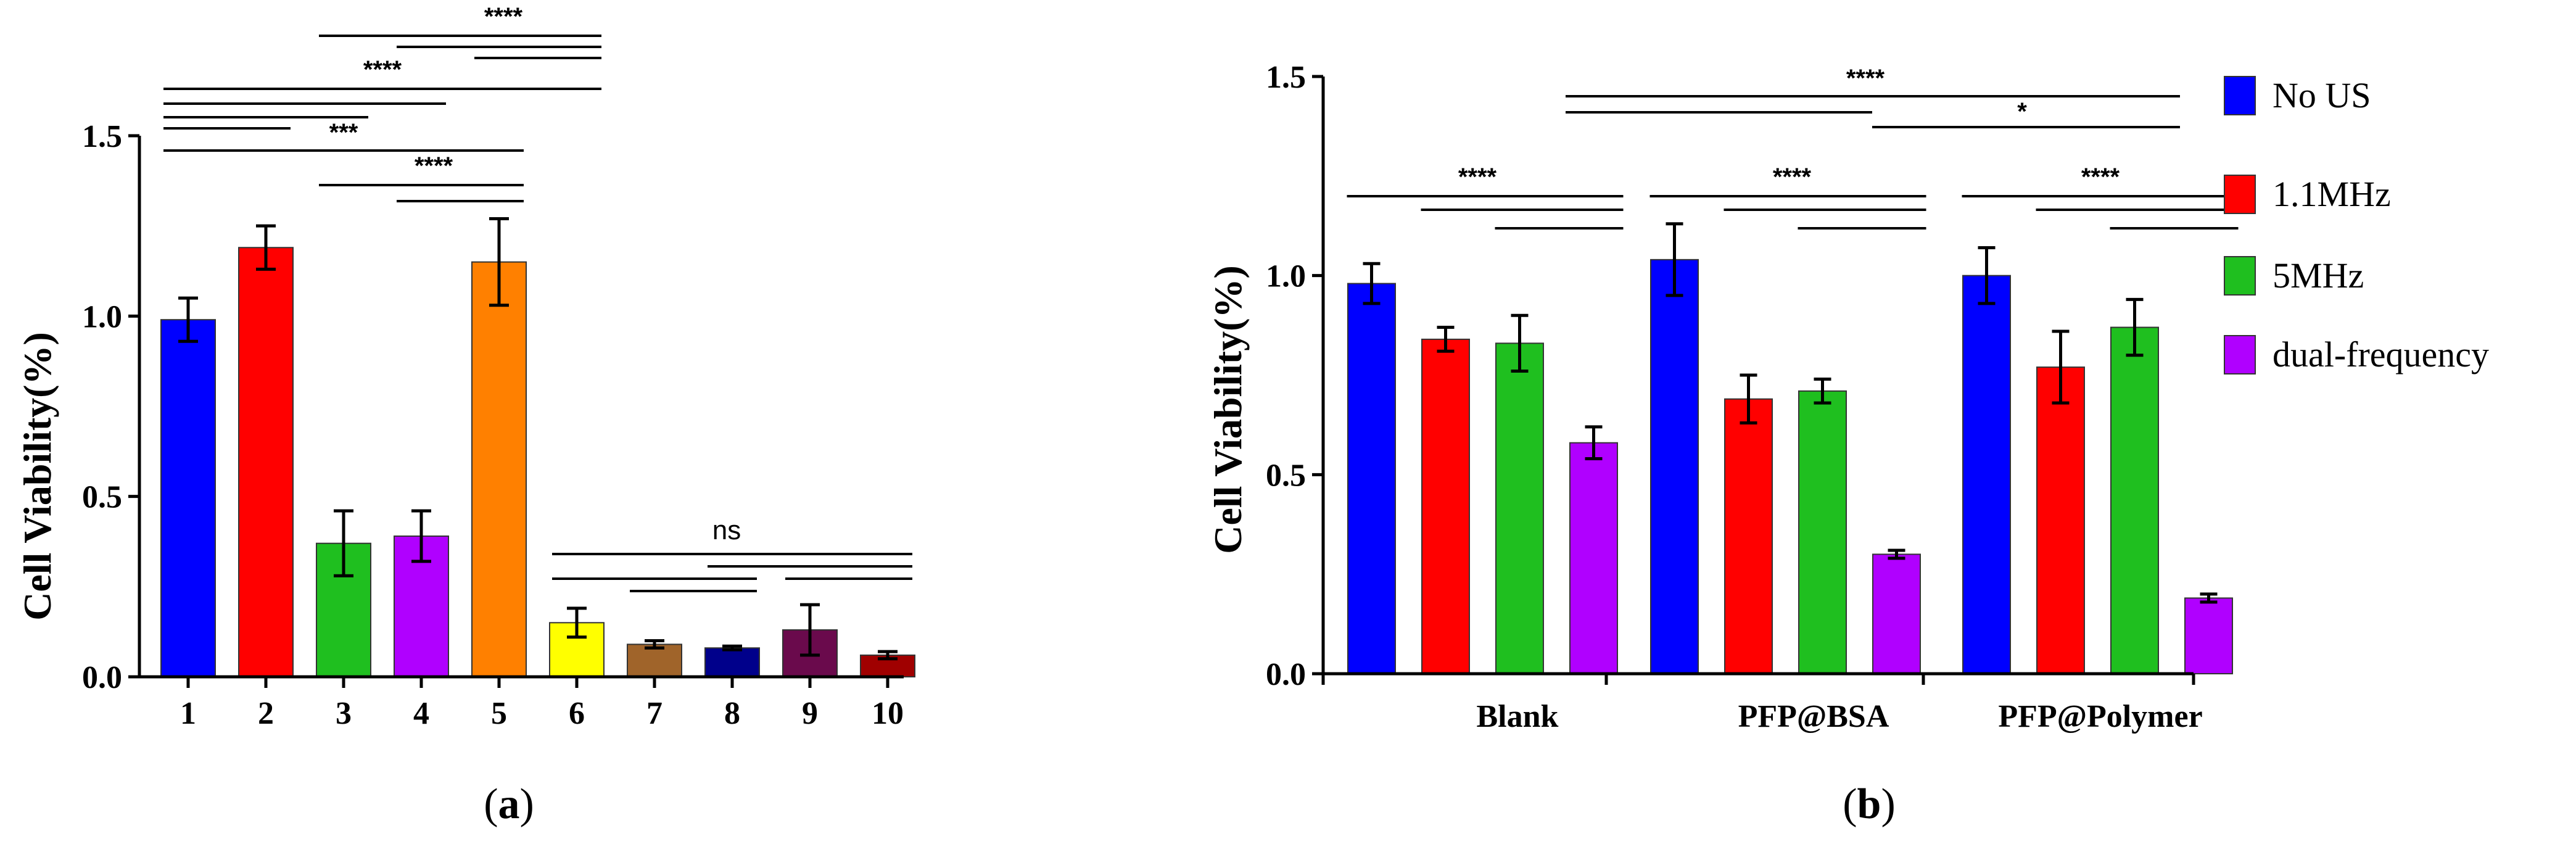 The image size is (2576, 844). I want to click on panel-a-xtick-label: 1, so click(188, 713).